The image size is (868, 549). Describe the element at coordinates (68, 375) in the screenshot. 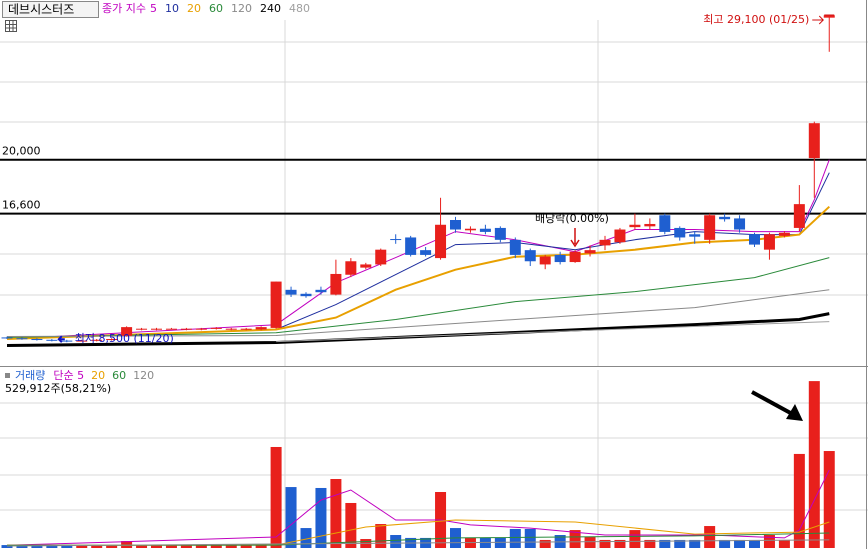

I see `legend-label: 단순 5` at that location.